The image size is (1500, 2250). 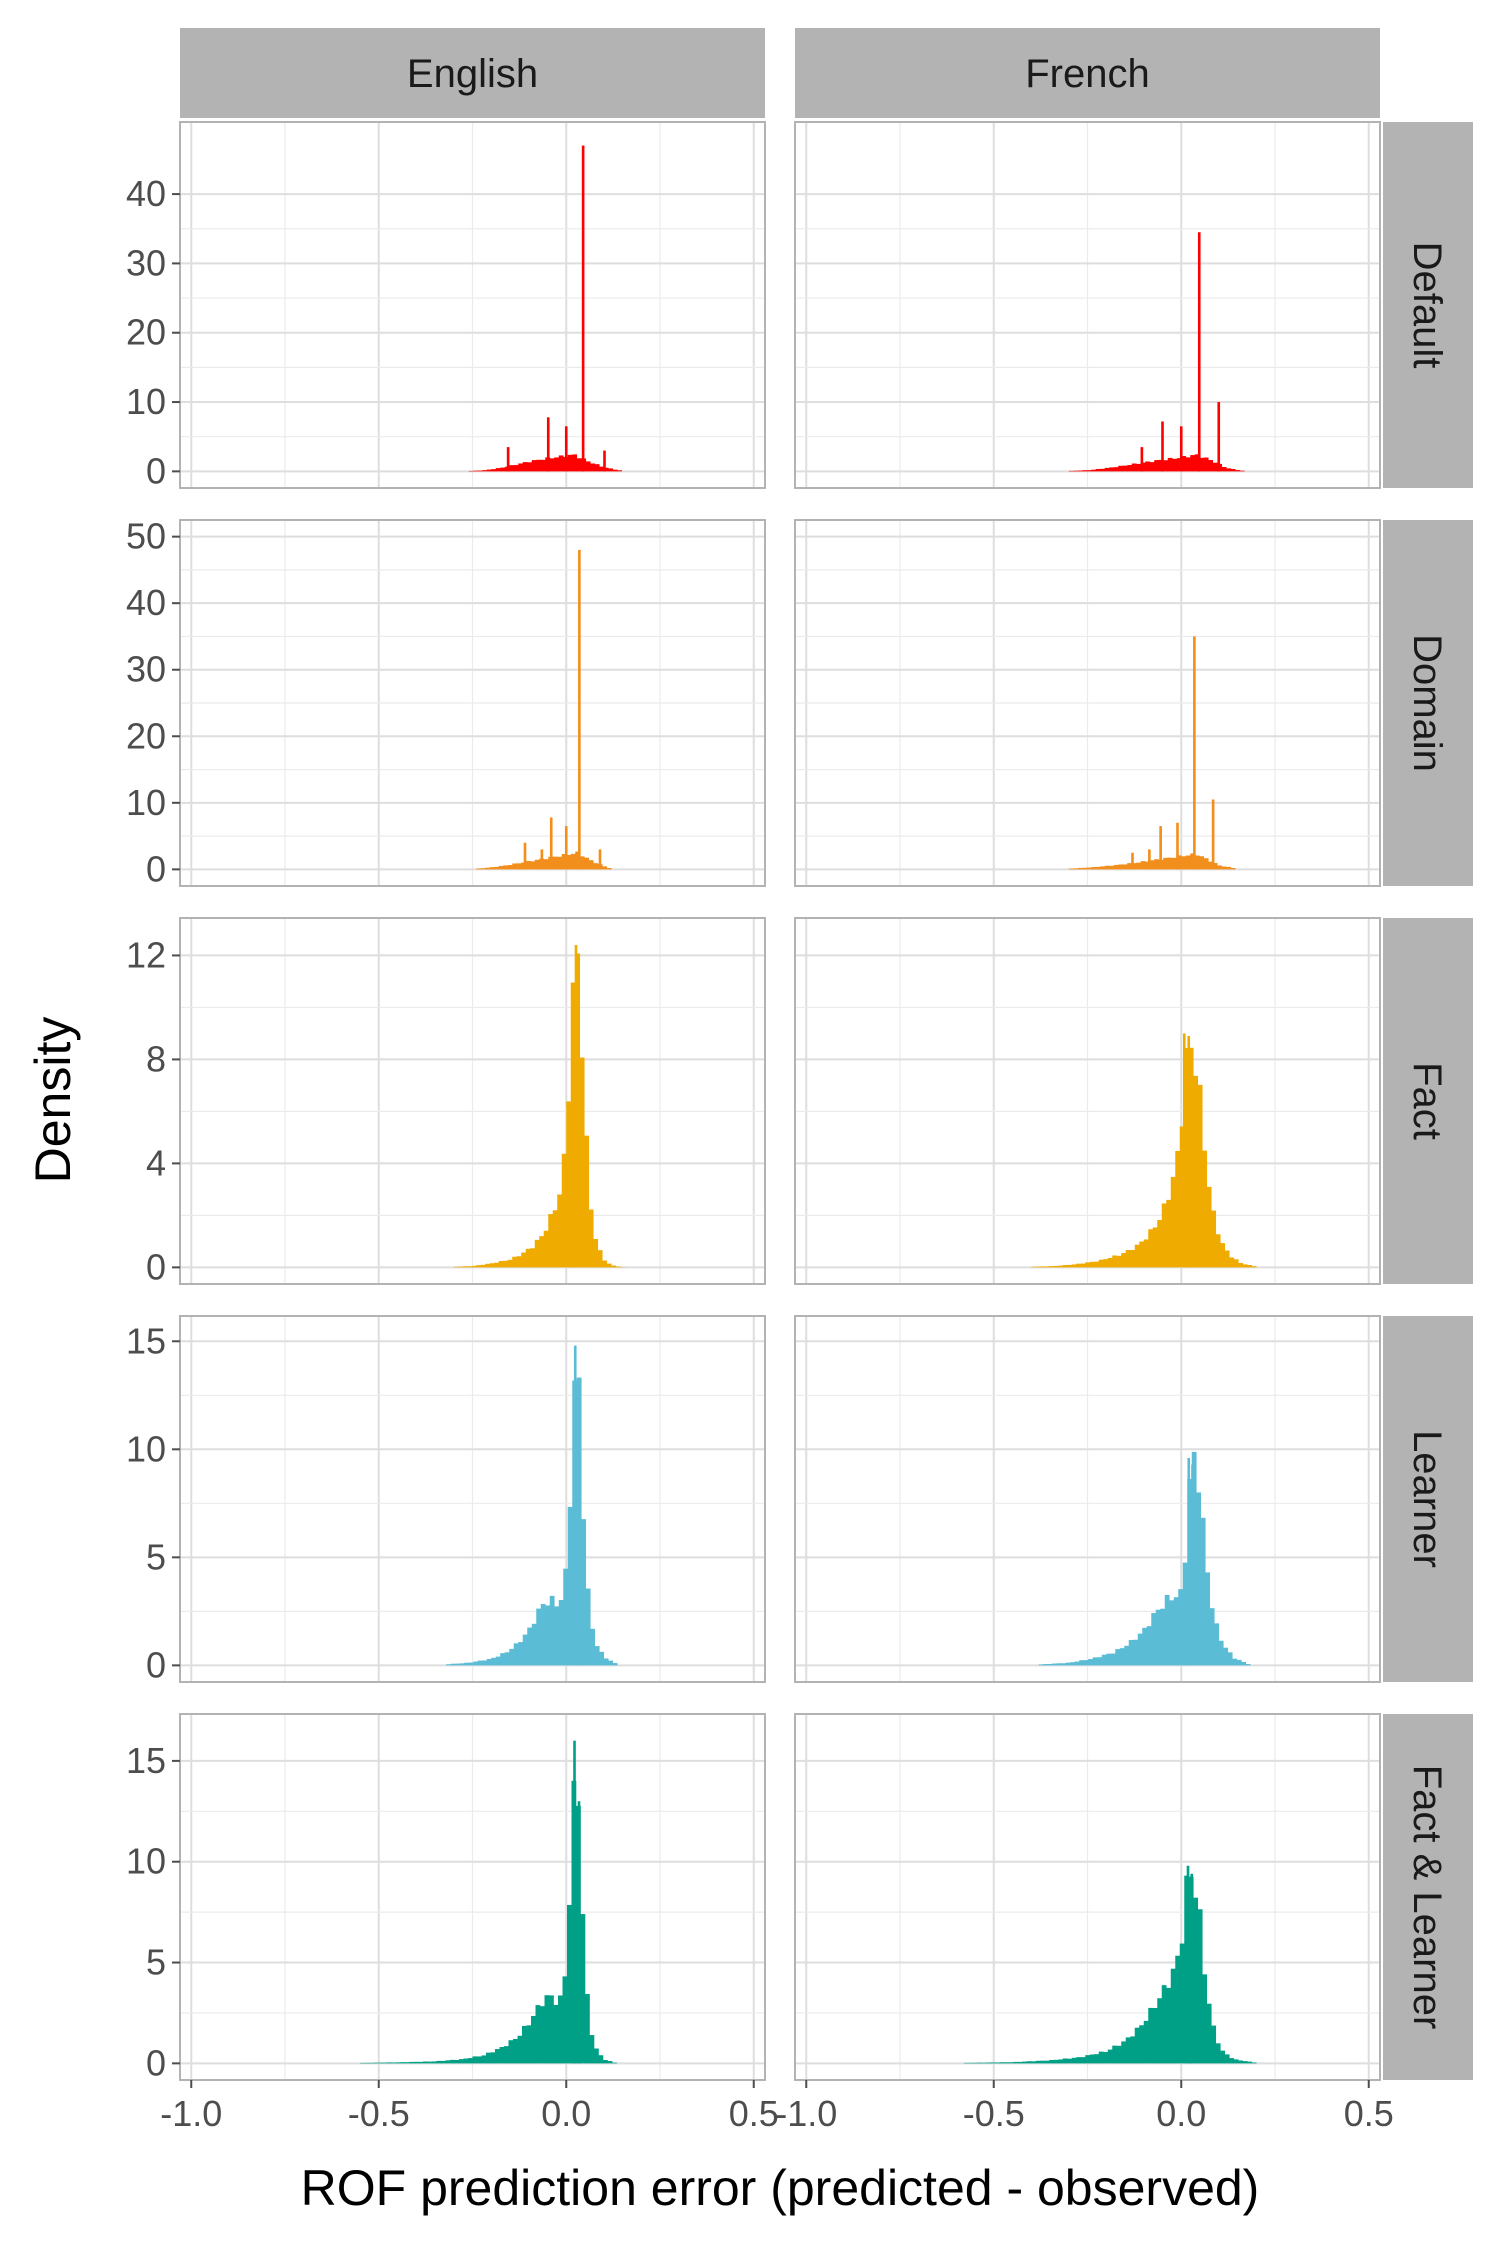 What do you see at coordinates (146, 193) in the screenshot?
I see `y-tick-label: 40` at bounding box center [146, 193].